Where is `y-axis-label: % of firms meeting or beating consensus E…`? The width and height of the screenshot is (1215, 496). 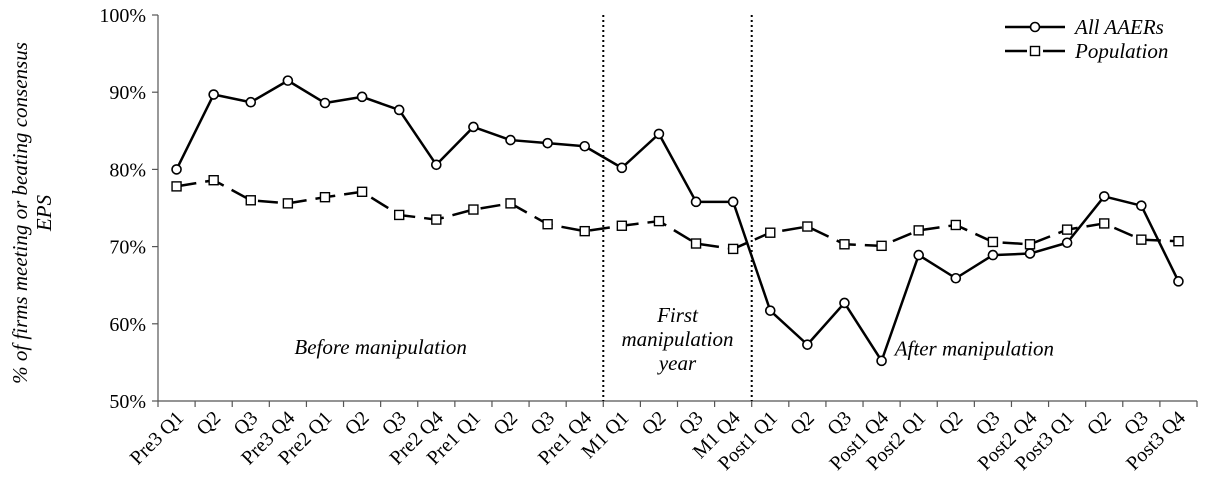 y-axis-label: % of firms meeting or beating consensus E… is located at coordinates (32, 213).